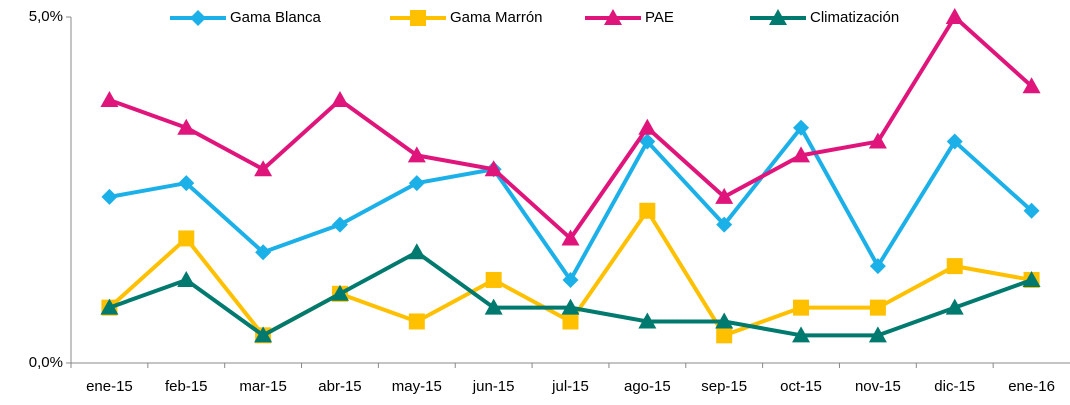 The width and height of the screenshot is (1070, 405). I want to click on x-tick-label: abr-15, so click(339, 386).